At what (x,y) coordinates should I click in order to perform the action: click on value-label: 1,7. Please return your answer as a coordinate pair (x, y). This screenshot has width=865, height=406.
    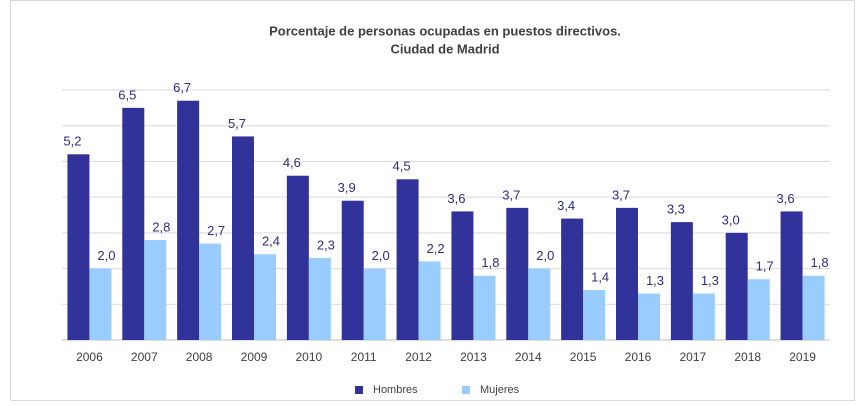
    Looking at the image, I should click on (765, 266).